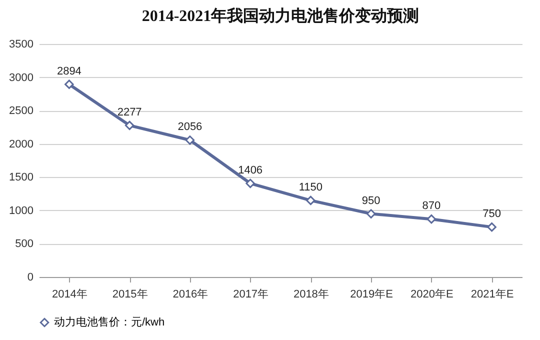 This screenshot has width=540, height=340. Describe the element at coordinates (310, 187) in the screenshot. I see `data-label: 1150` at that location.